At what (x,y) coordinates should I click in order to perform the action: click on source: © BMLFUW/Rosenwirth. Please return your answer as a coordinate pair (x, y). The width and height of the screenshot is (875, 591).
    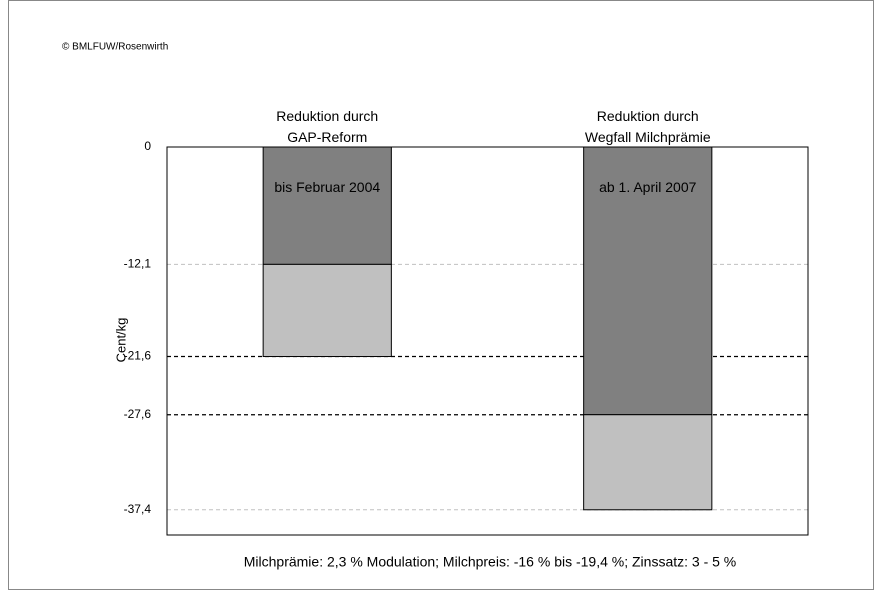
    Looking at the image, I should click on (115, 47).